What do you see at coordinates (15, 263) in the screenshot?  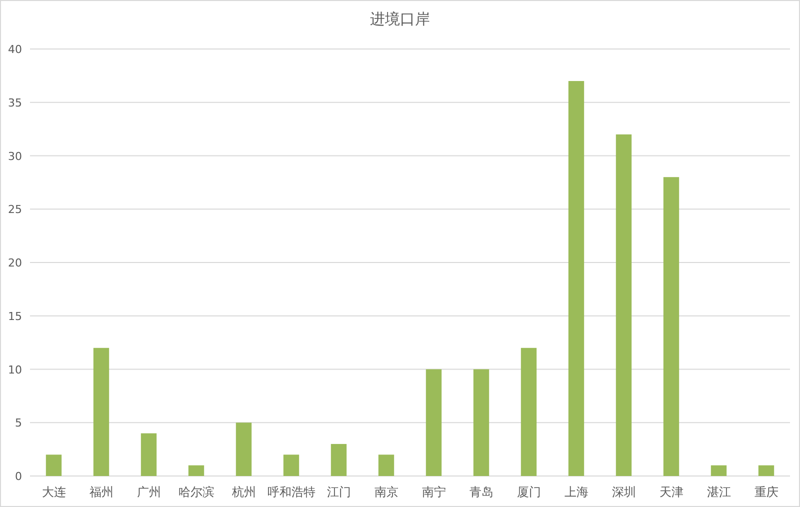 I see `y-tick-label: 20` at bounding box center [15, 263].